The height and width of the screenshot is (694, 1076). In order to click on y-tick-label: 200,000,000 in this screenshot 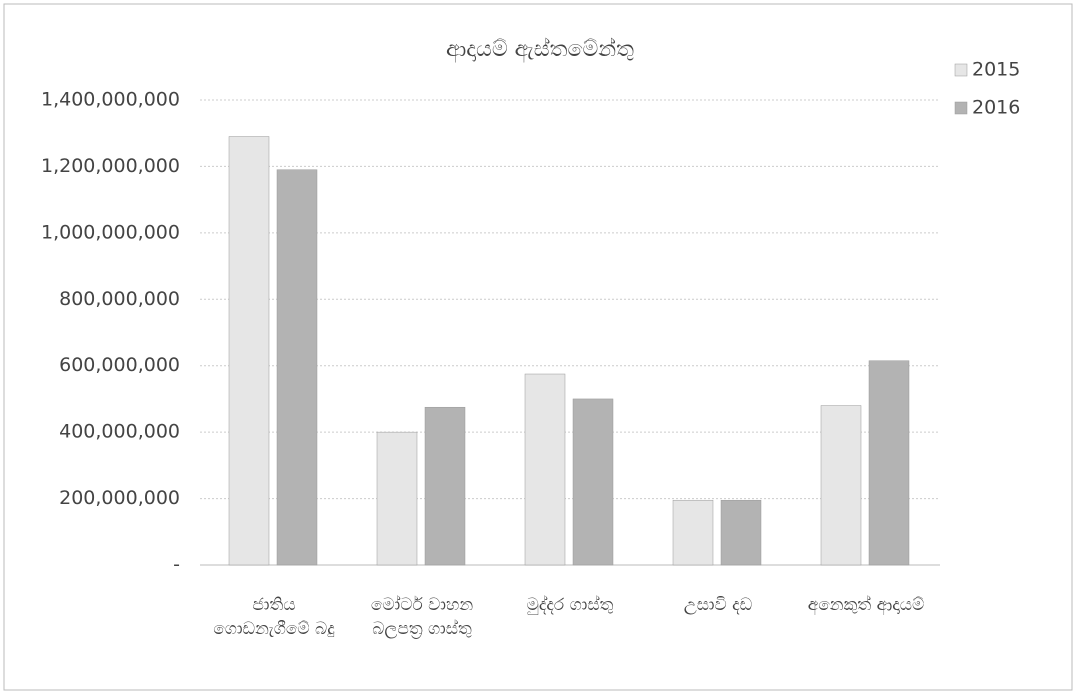, I will do `click(119, 498)`.